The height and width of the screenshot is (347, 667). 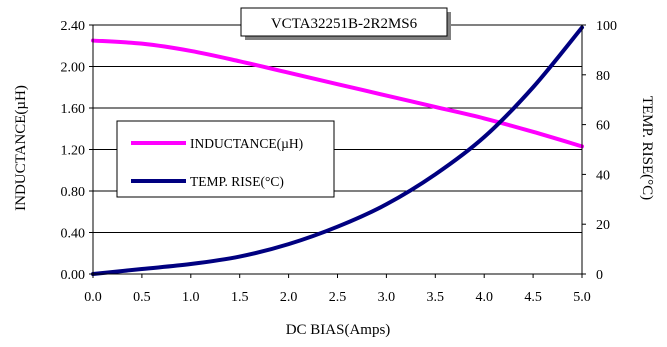 I want to click on legend-label-temp-rise: TEMP. RISE(°C), so click(x=237, y=181).